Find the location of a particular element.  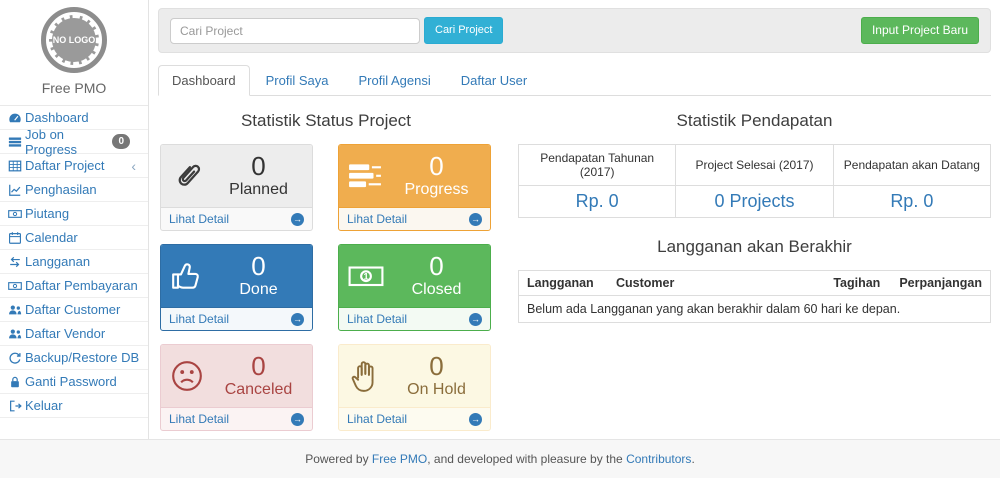

topbar: Cari Project Input Project Baru is located at coordinates (574, 31).